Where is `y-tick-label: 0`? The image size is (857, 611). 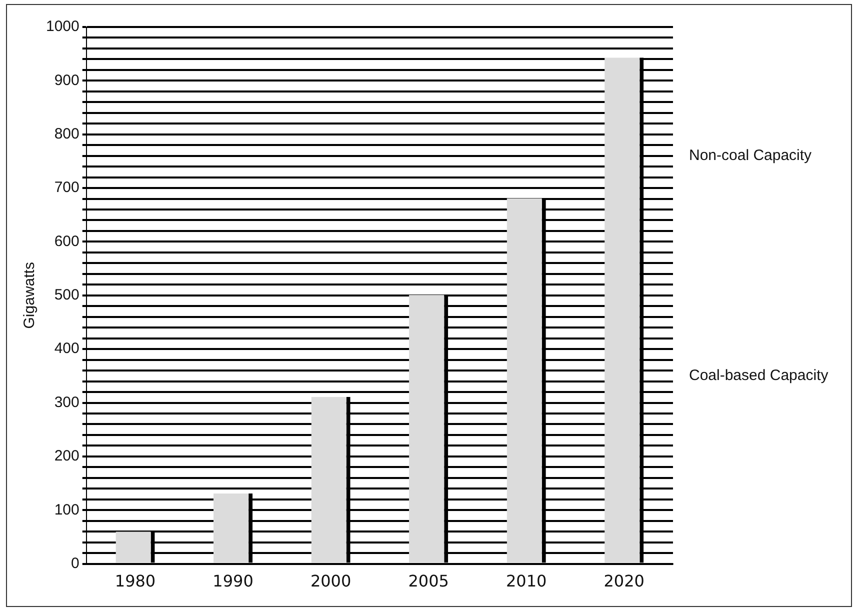 y-tick-label: 0 is located at coordinates (75, 563).